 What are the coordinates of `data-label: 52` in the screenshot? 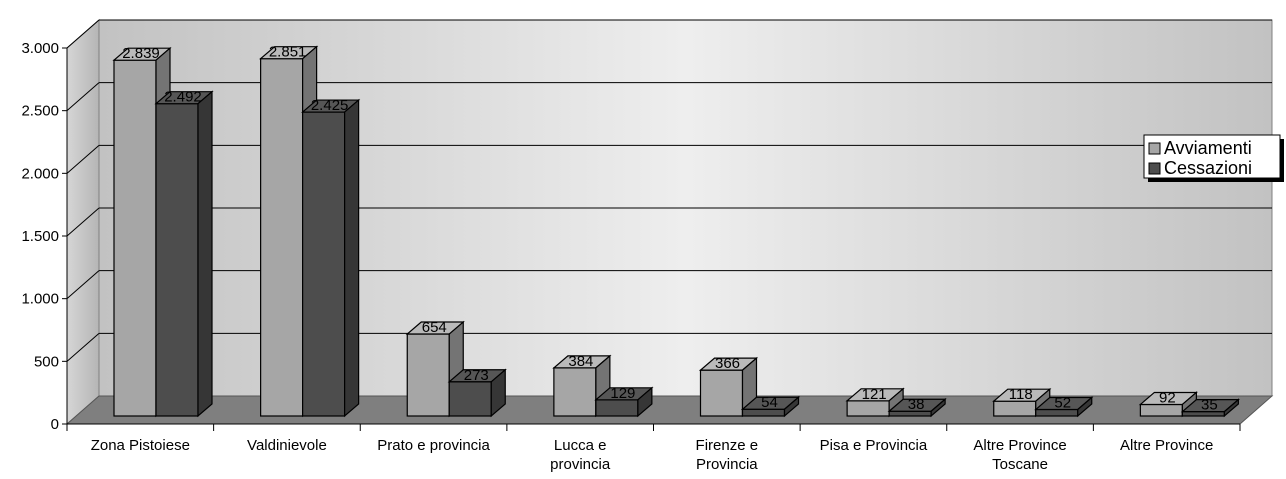 It's located at (1062, 402).